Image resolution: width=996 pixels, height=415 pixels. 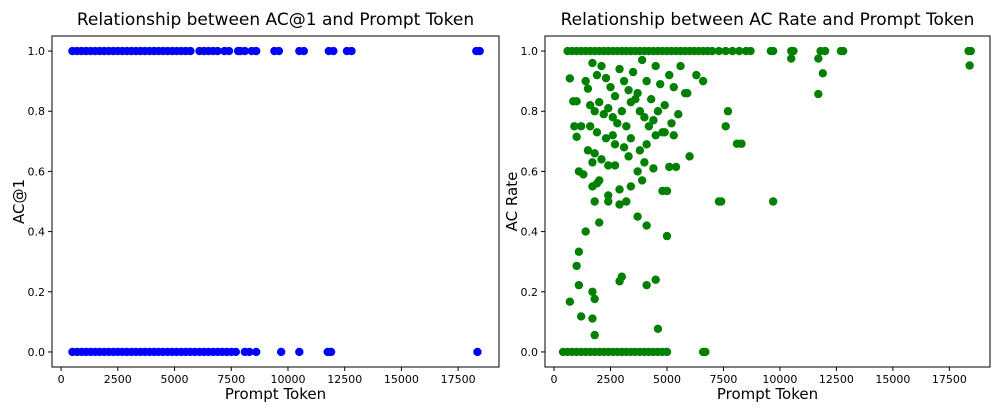 What do you see at coordinates (458, 379) in the screenshot?
I see `x-tick-label: 17500` at bounding box center [458, 379].